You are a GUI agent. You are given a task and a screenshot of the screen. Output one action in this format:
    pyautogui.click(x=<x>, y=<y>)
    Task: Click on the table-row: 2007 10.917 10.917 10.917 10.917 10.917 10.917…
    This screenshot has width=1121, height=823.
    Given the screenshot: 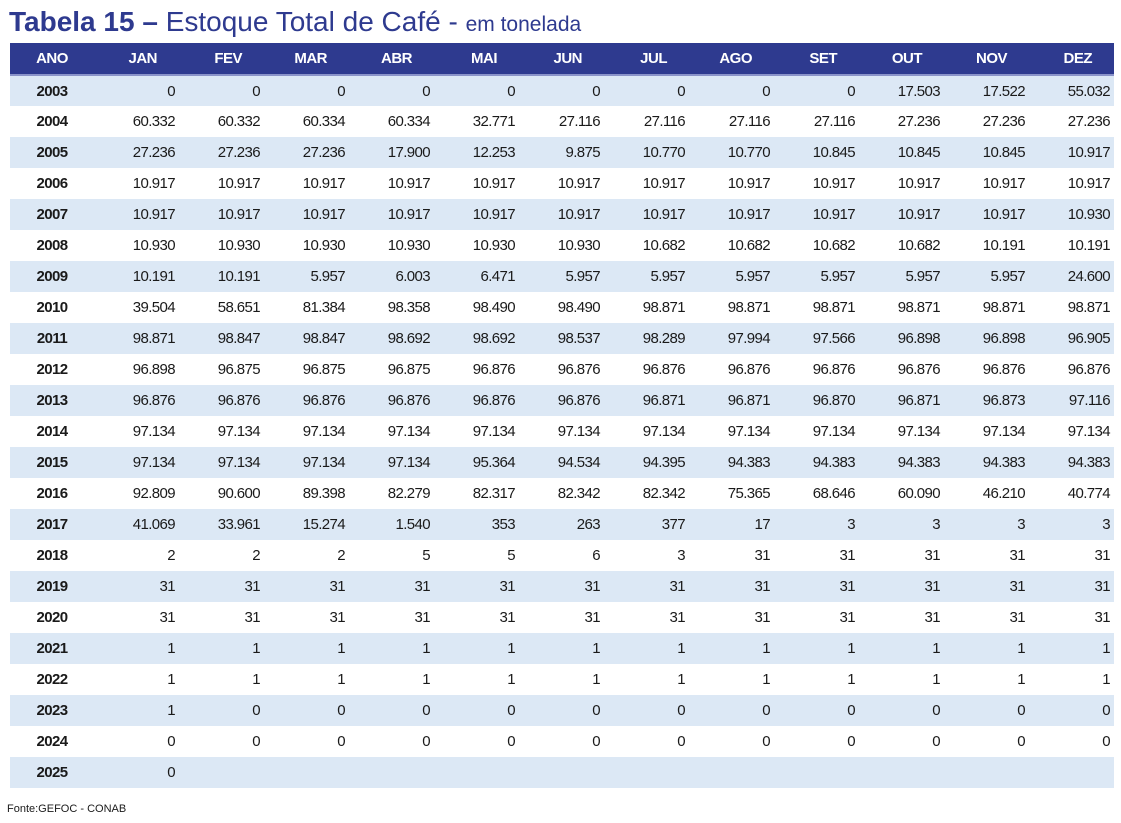 What is the action you would take?
    pyautogui.click(x=562, y=214)
    